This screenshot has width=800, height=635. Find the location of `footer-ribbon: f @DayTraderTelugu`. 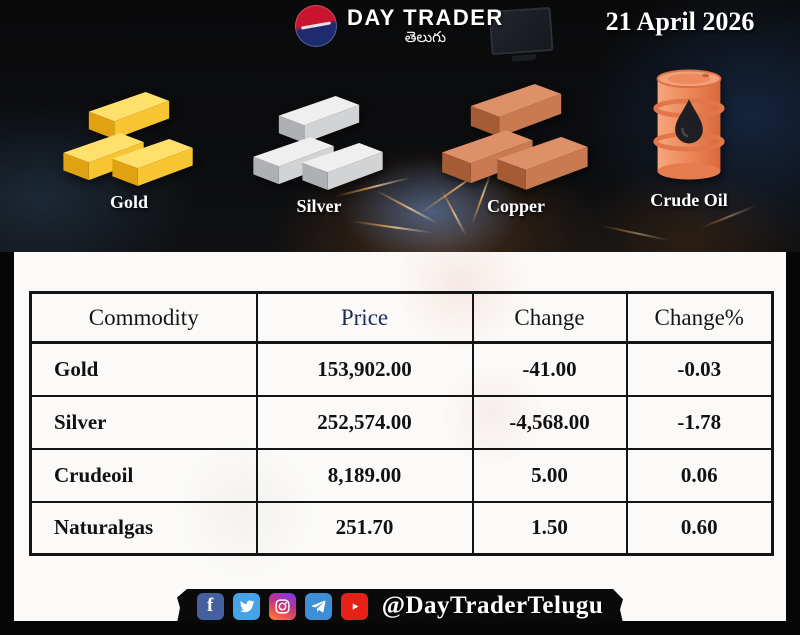

footer-ribbon: f @DayTraderTelugu is located at coordinates (400, 606).